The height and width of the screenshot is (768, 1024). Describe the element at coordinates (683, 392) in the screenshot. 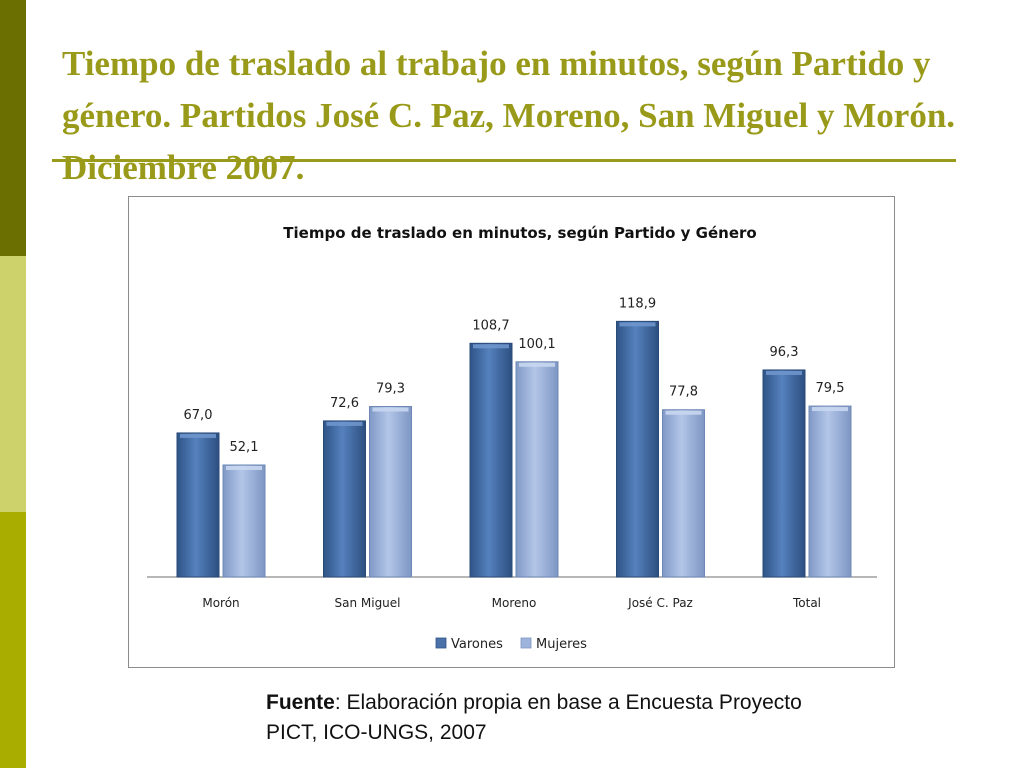

I see `data-label-mujeres-jose-c-paz: 77,8` at that location.